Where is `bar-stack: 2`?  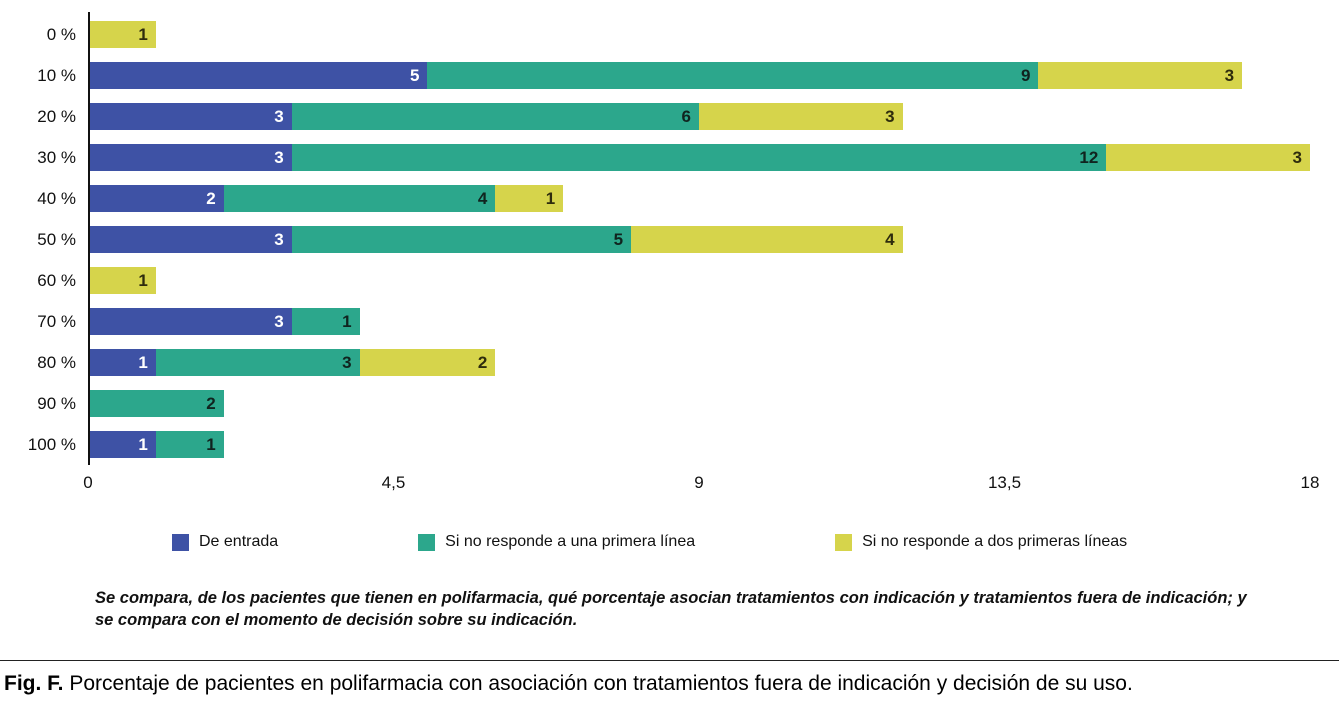
bar-stack: 2 is located at coordinates (699, 403).